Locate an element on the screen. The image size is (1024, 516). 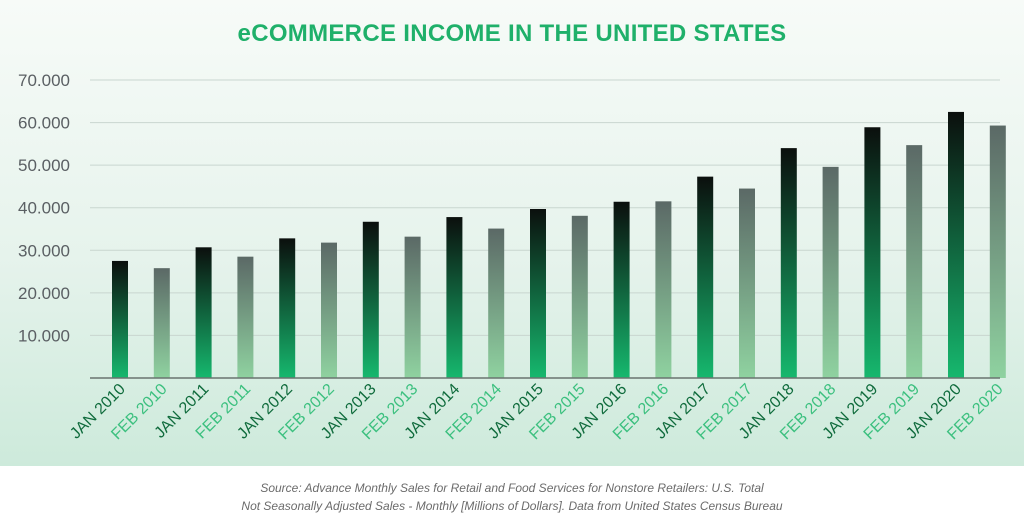
bar-jan-2012 is located at coordinates (287, 308).